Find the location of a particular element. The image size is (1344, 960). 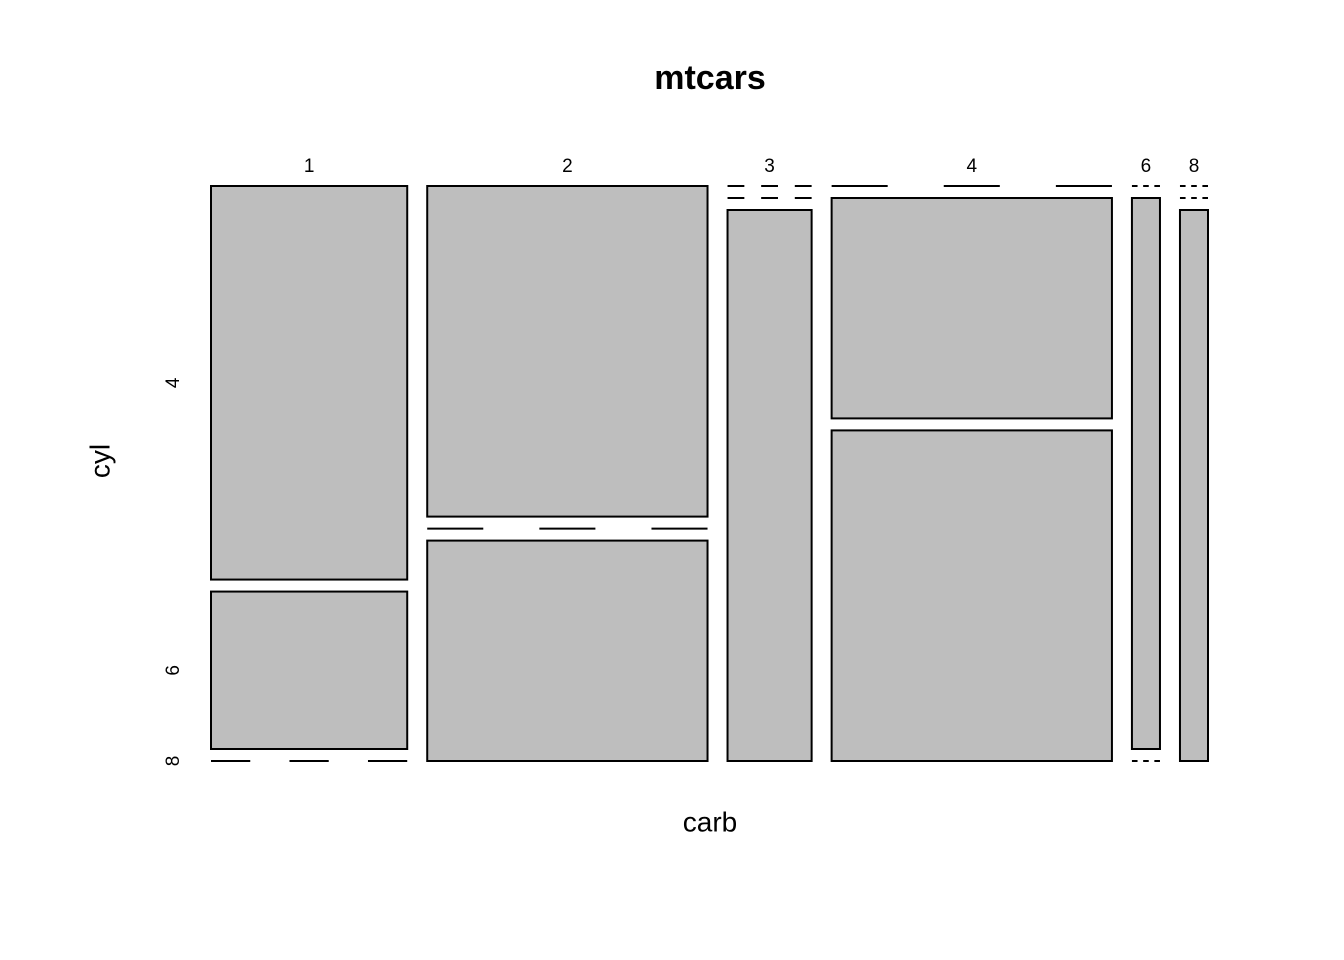

y-tick-label: 8 is located at coordinates (173, 761).